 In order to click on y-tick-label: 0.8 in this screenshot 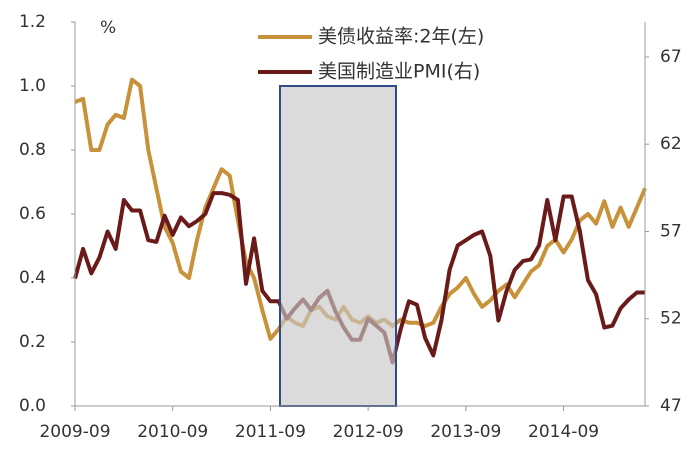, I will do `click(32, 150)`.